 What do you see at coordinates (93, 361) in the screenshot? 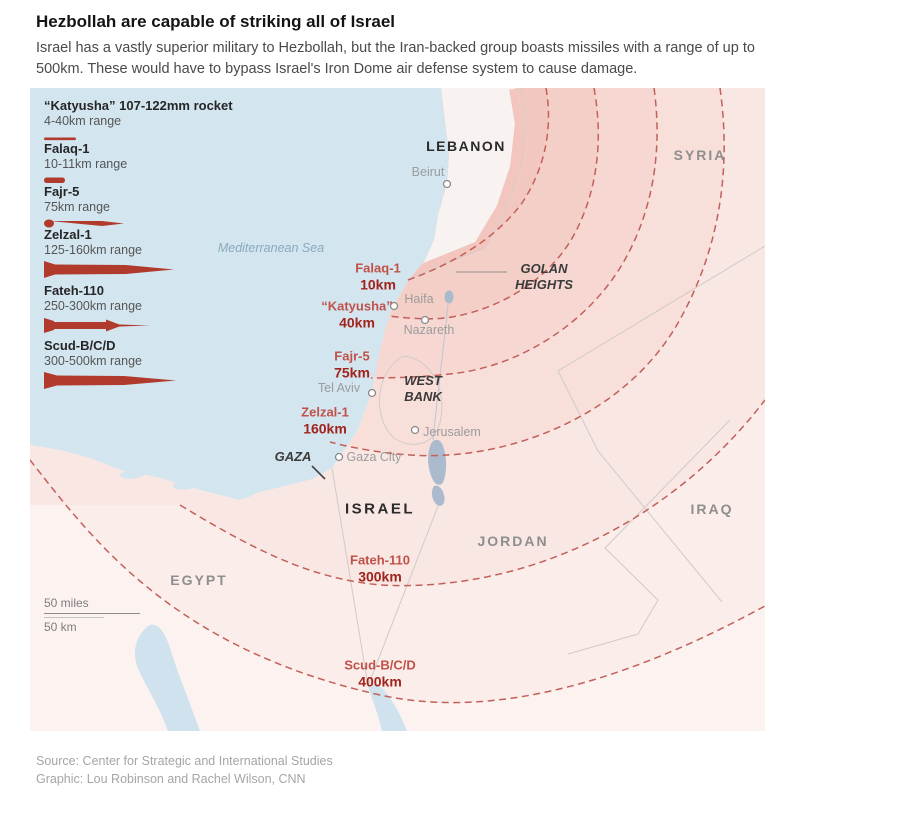
I see `legend-range: 300-500km range` at bounding box center [93, 361].